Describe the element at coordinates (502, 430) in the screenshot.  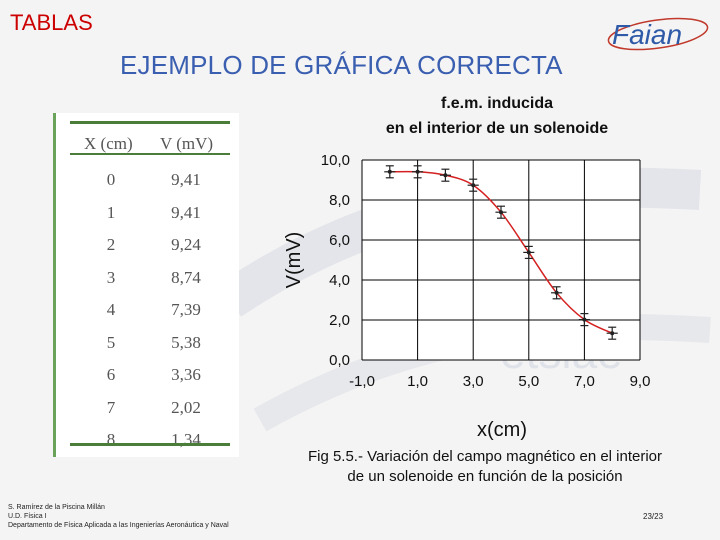
I see `x-axis-label: x(cm)` at that location.